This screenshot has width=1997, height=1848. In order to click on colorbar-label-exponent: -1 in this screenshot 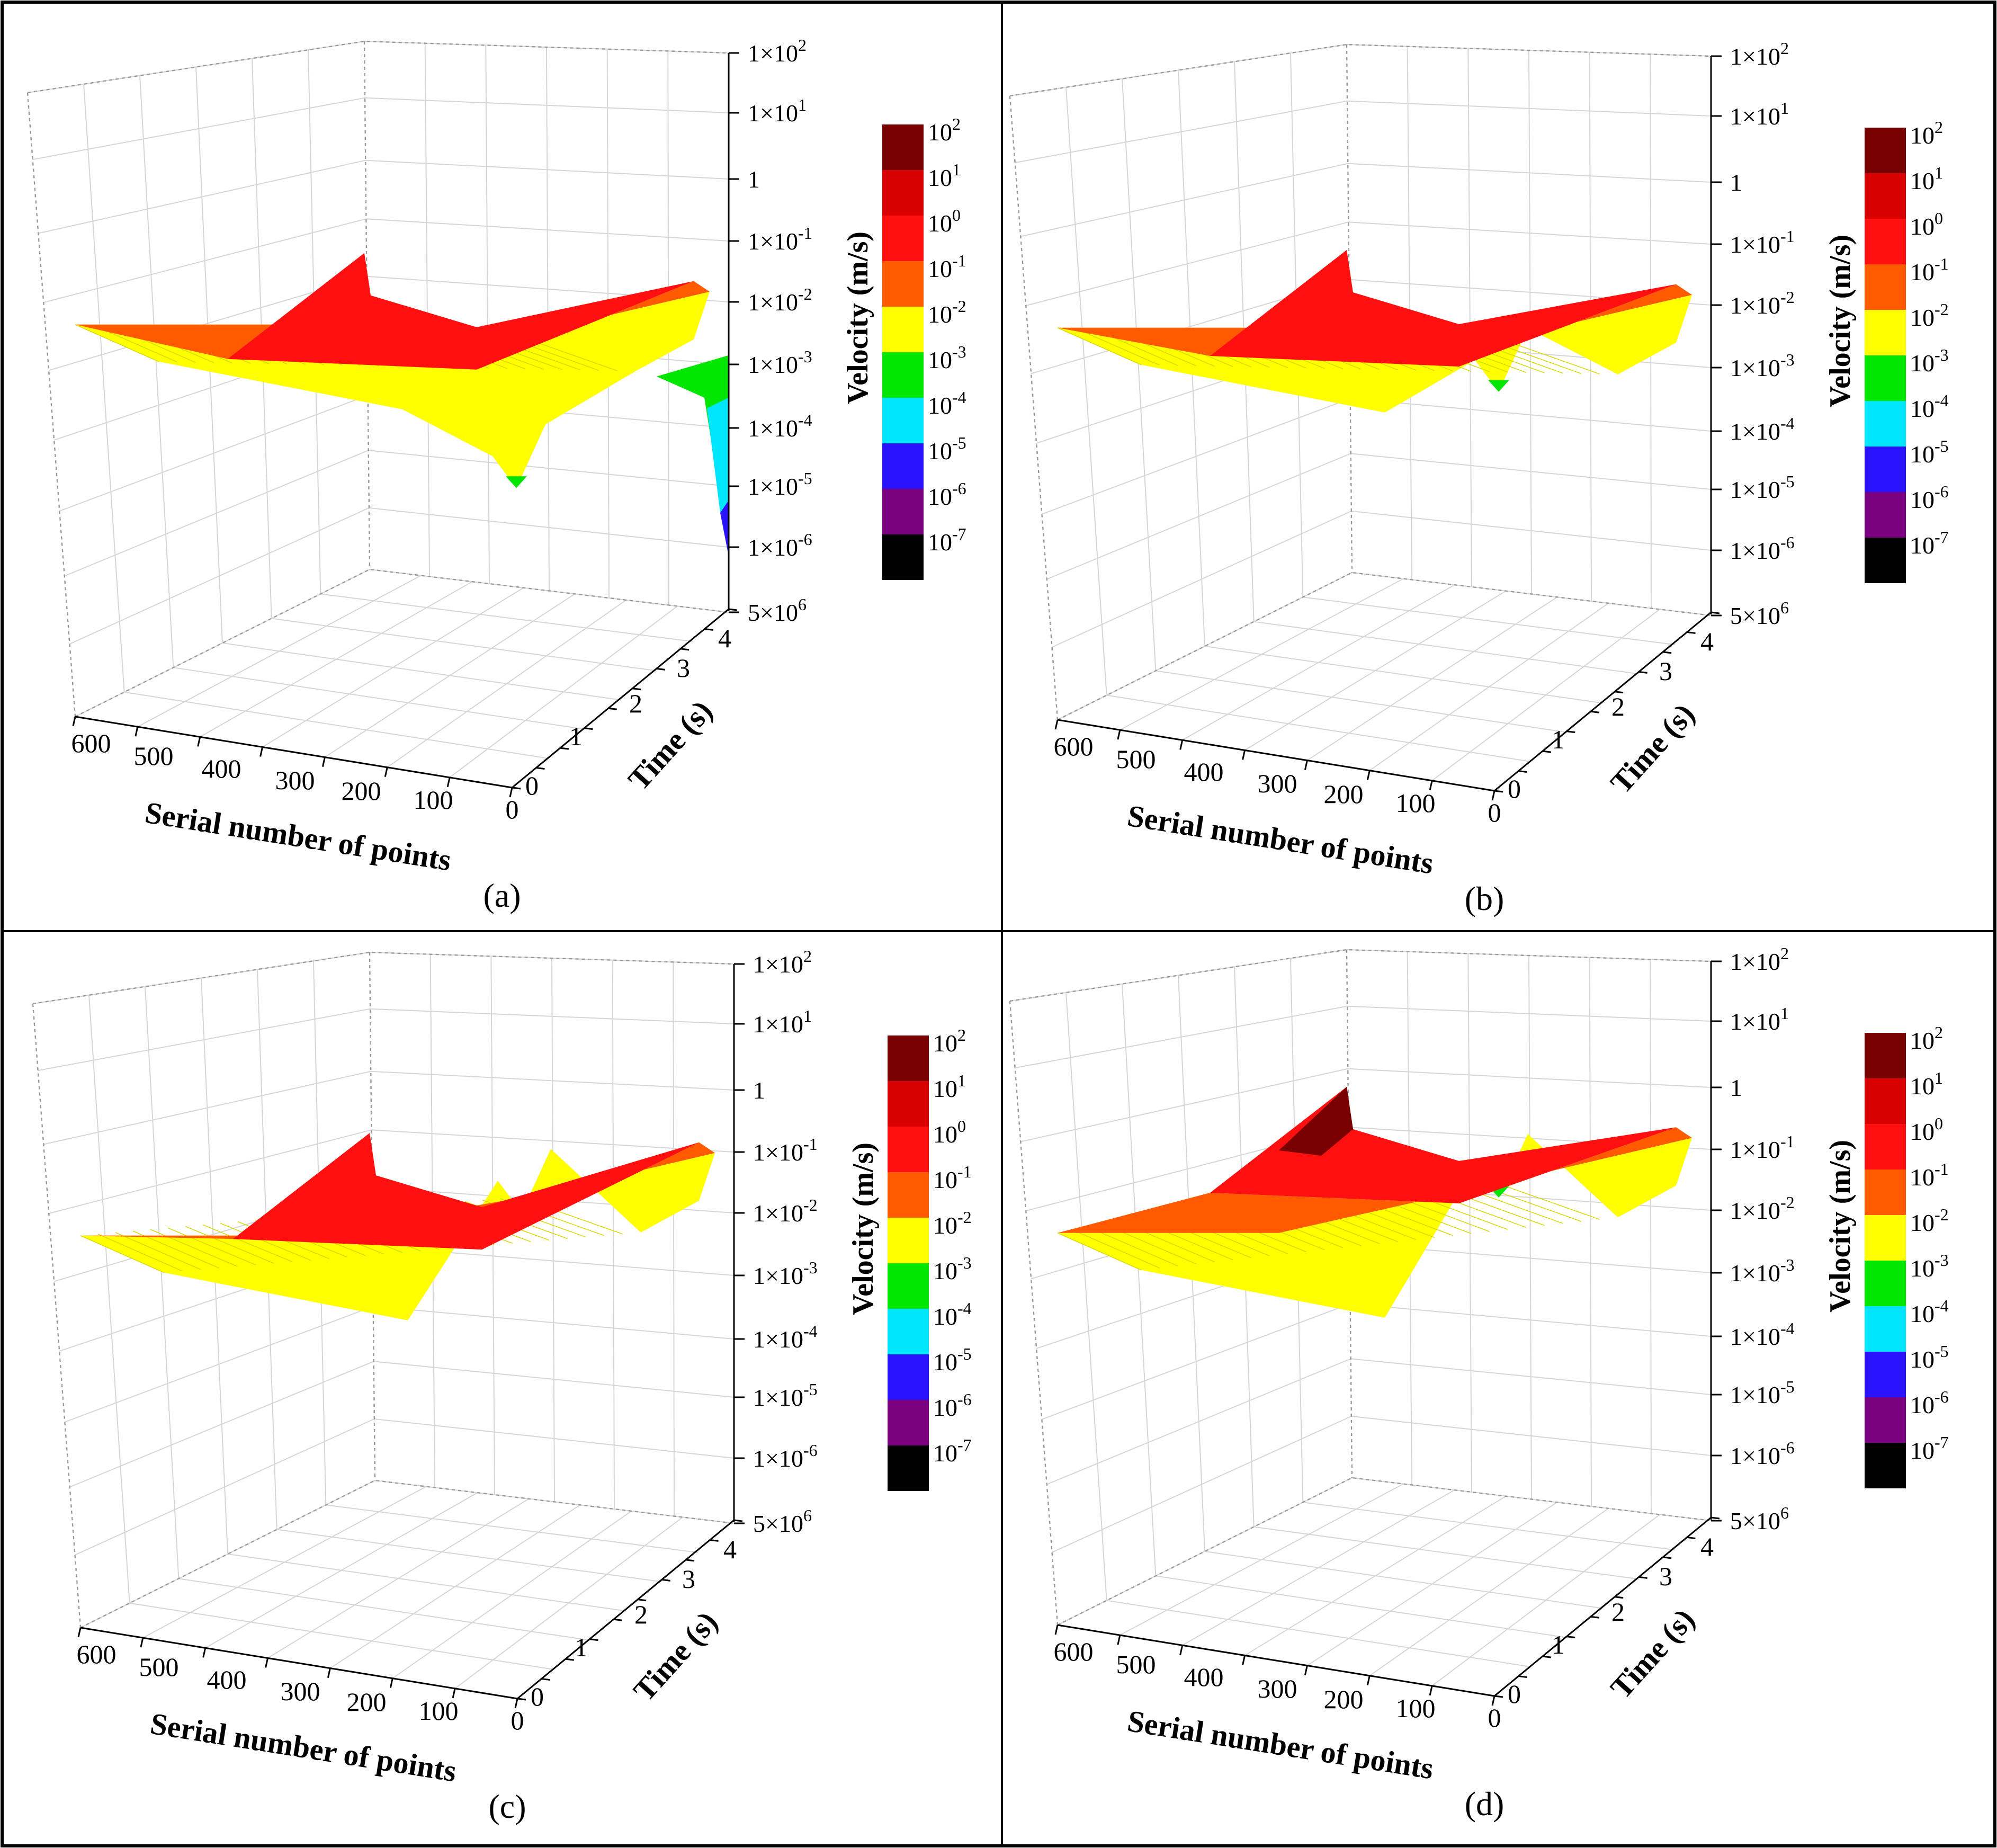, I will do `click(959, 260)`.